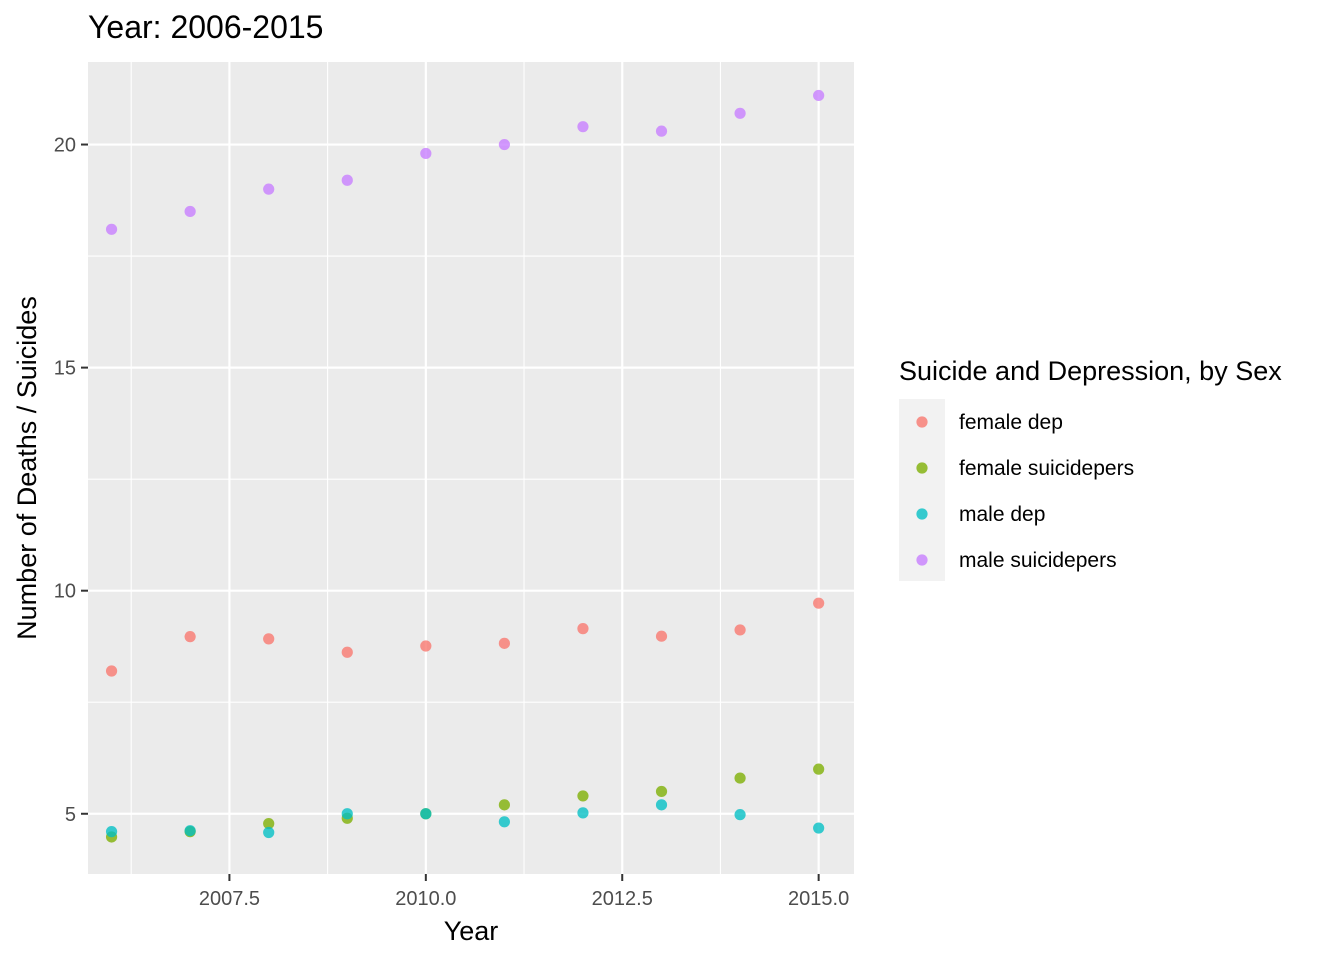 This screenshot has height=960, width=1344. Describe the element at coordinates (471, 931) in the screenshot. I see `x-axis-title: Year` at that location.